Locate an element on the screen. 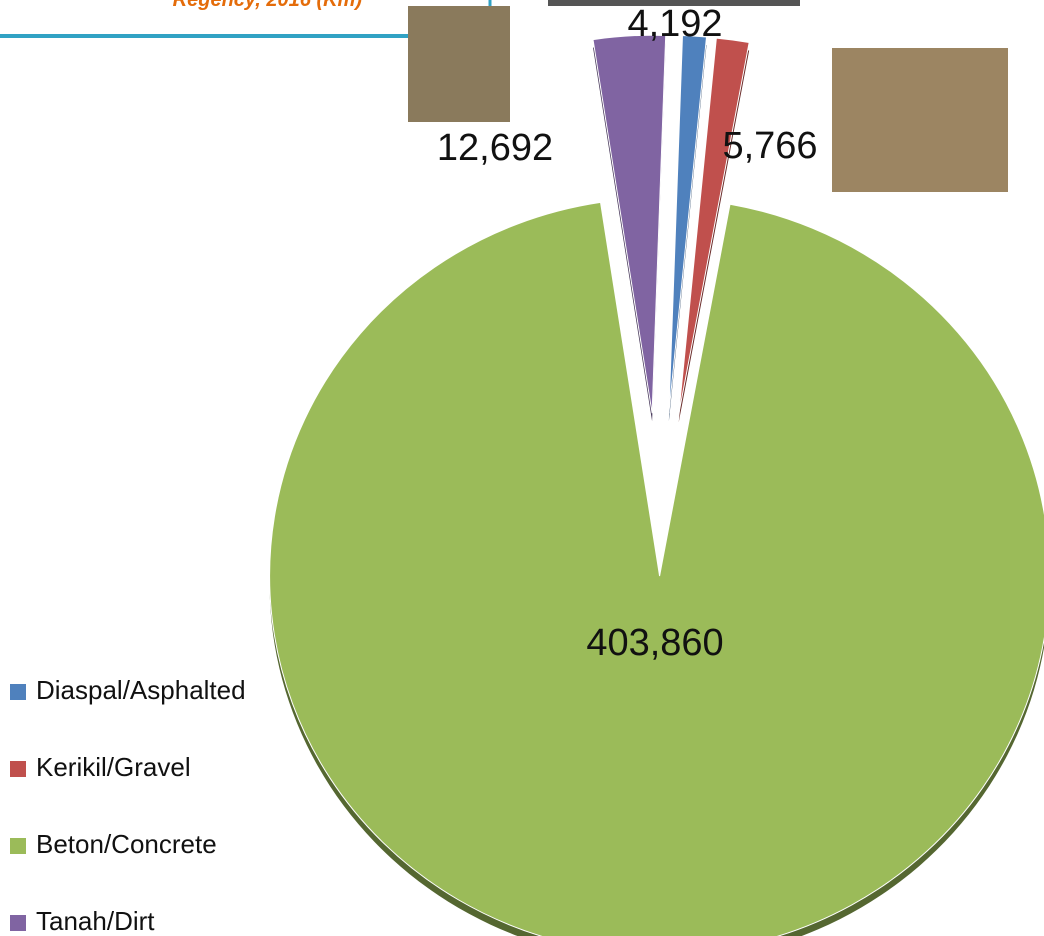  data-label: 4,192 is located at coordinates (674, 24).